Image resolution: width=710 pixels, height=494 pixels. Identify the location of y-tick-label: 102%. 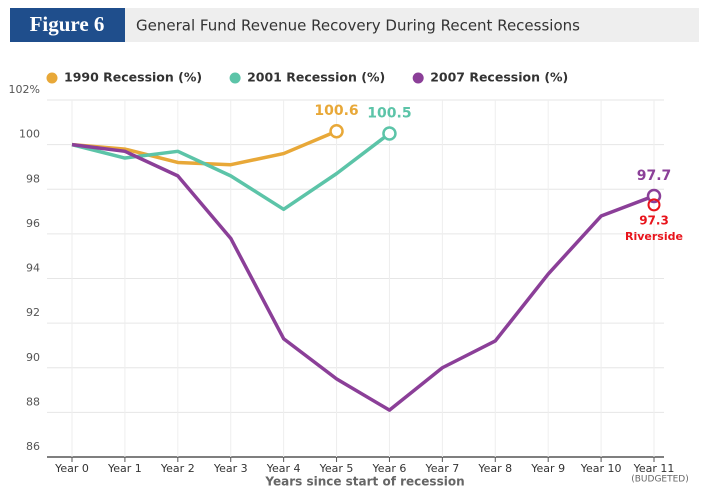
(24, 89).